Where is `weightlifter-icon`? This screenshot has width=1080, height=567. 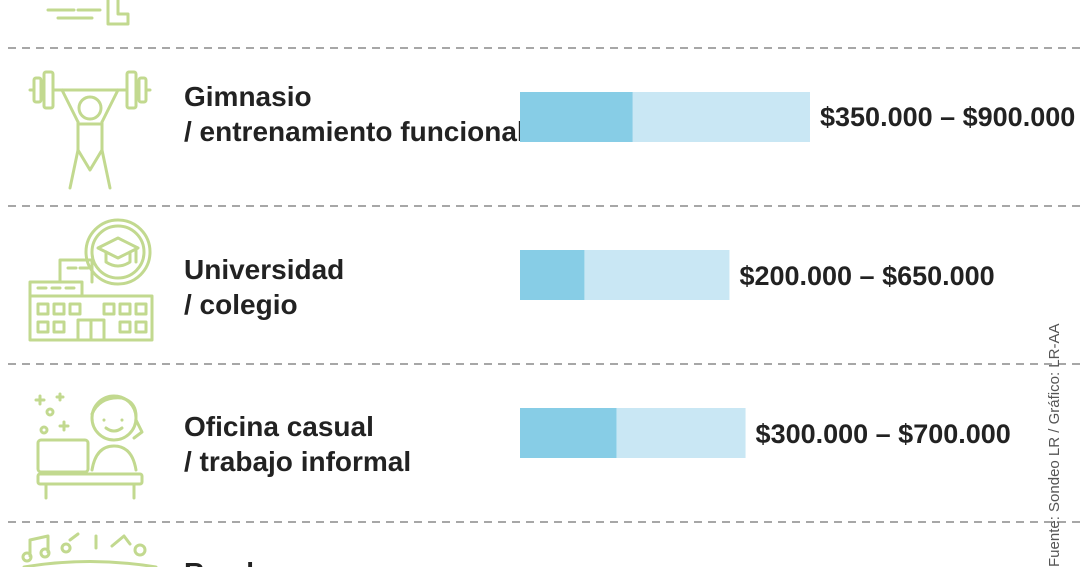 weightlifter-icon is located at coordinates (90, 130).